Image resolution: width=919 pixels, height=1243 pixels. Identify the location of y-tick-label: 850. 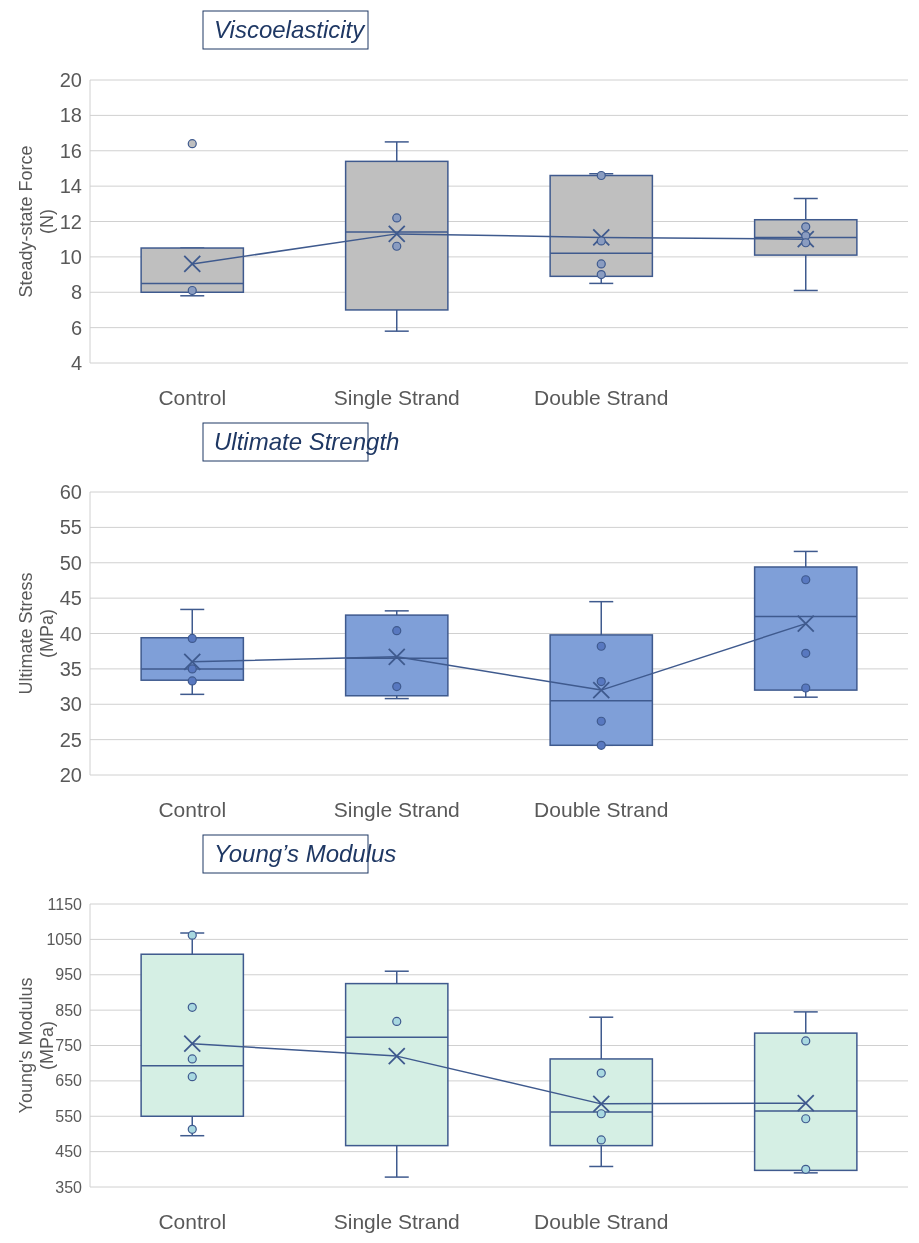
(69, 1010).